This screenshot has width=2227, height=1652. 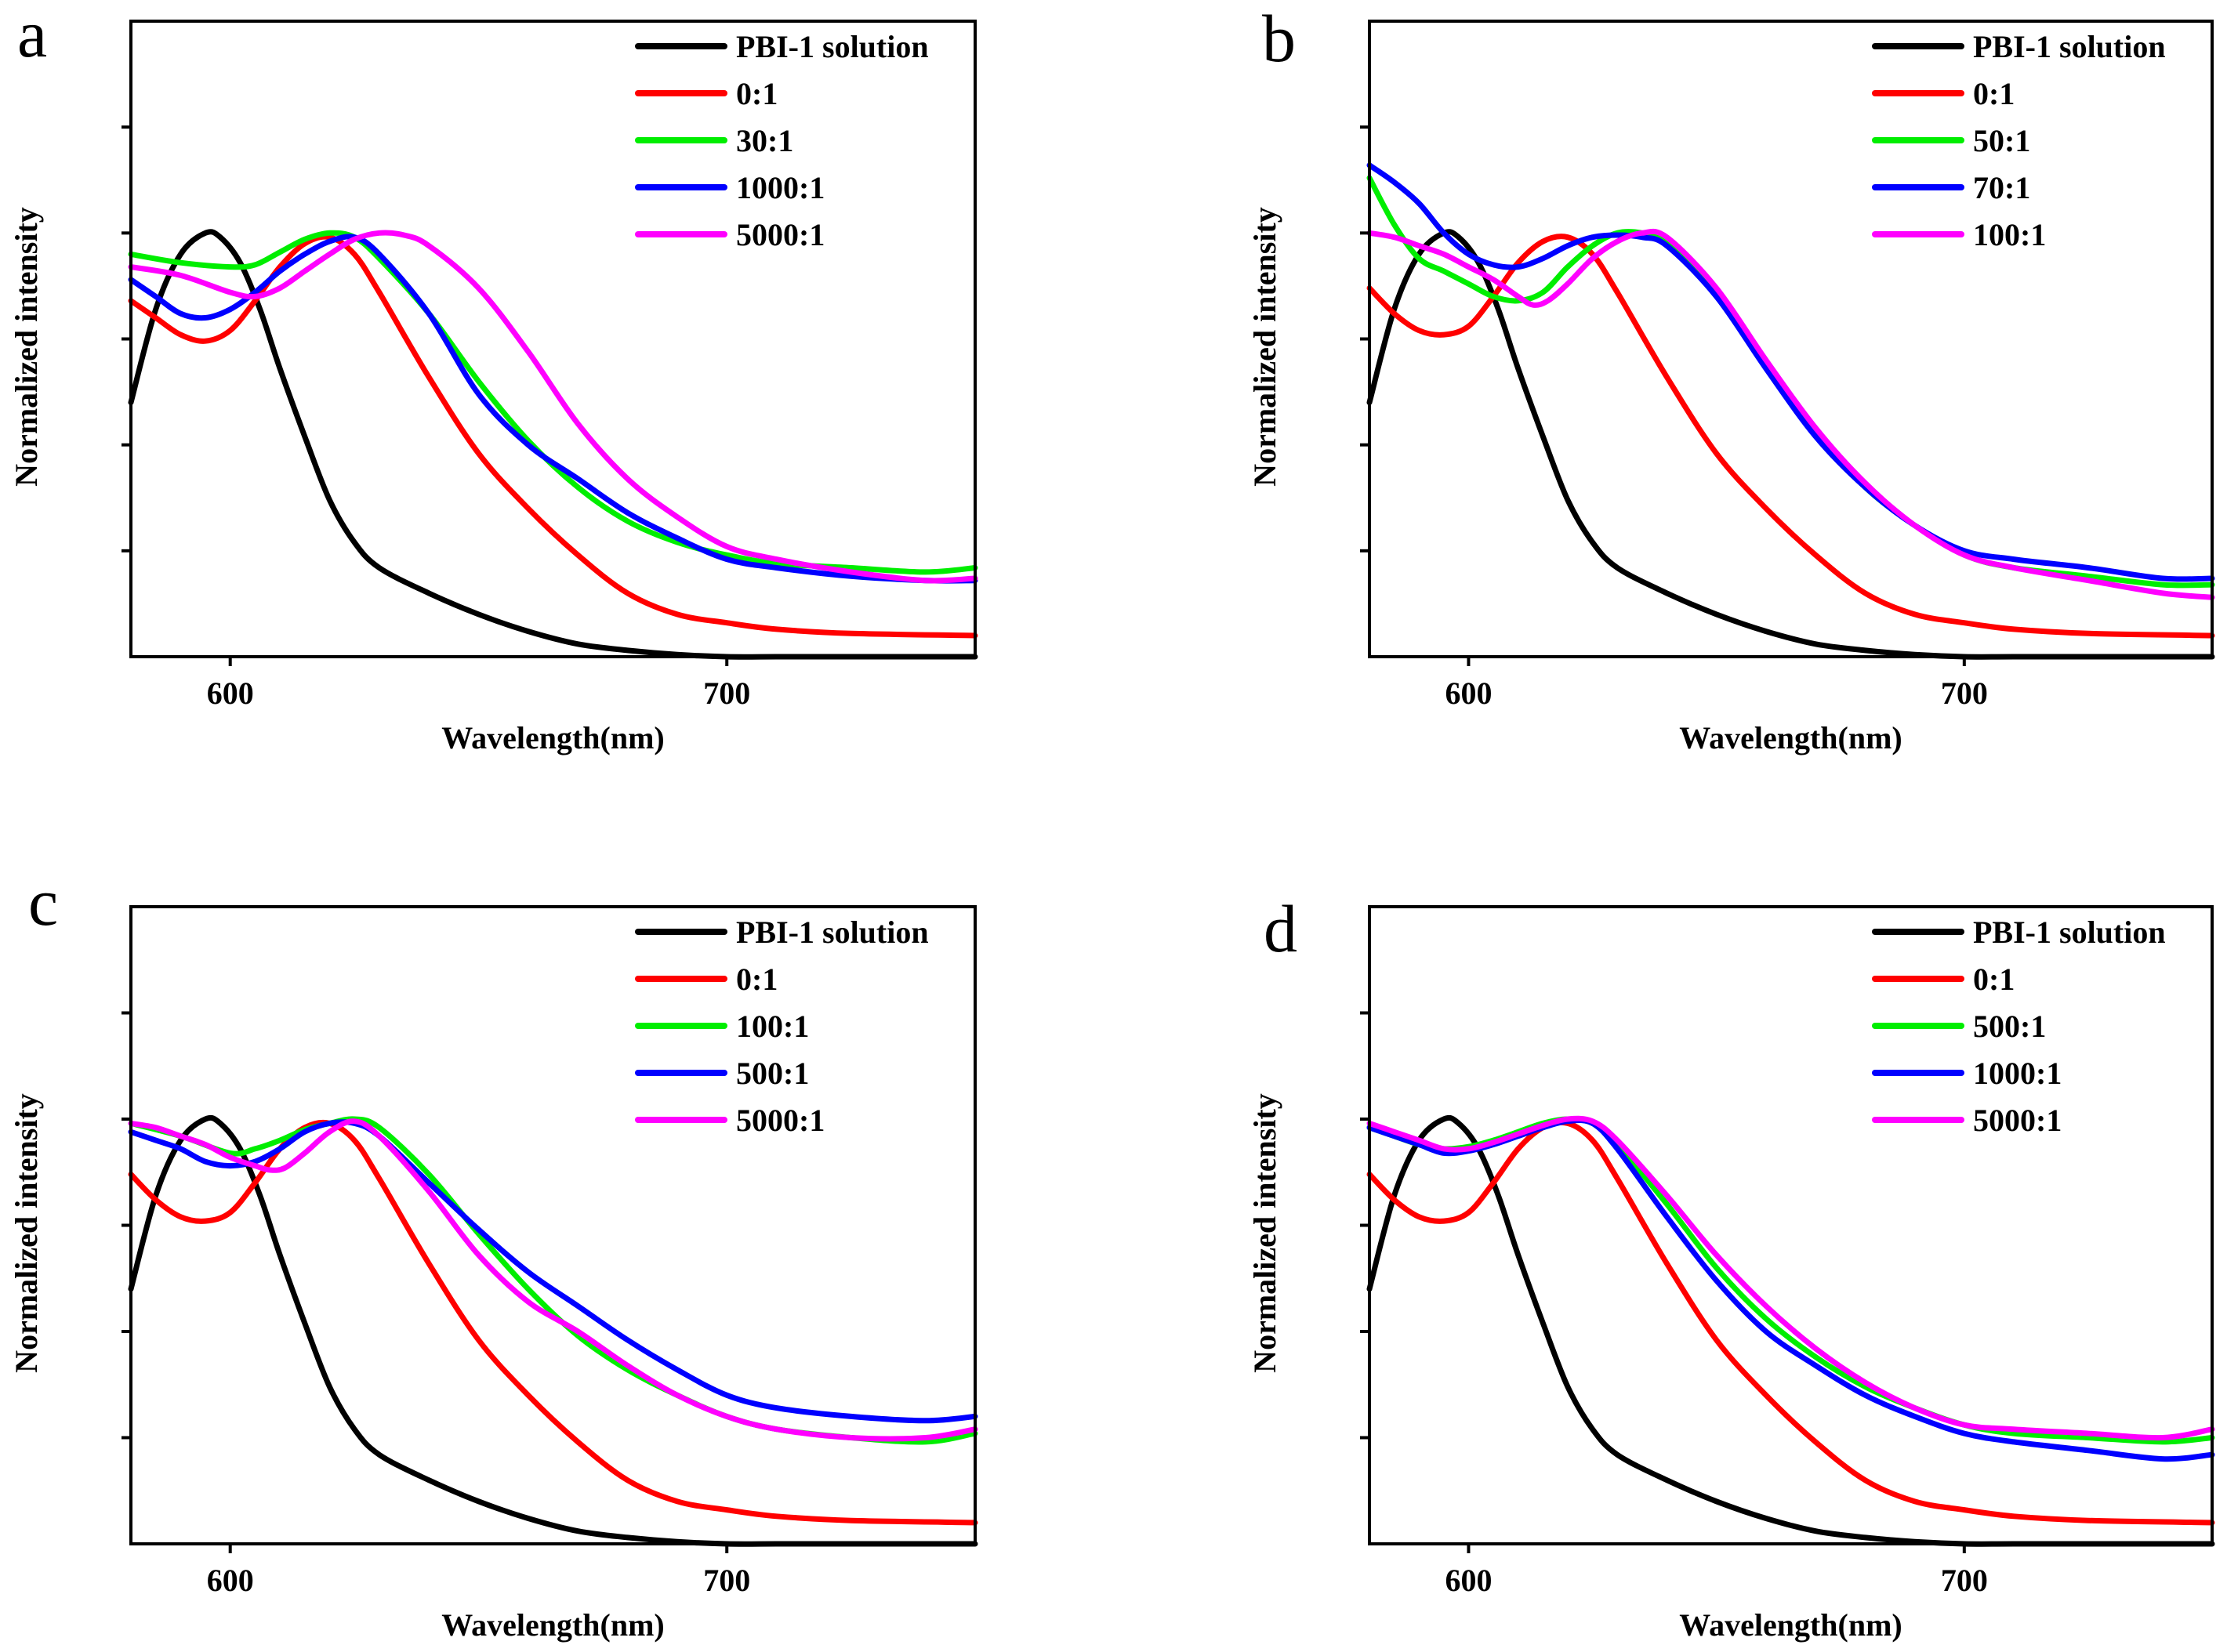 What do you see at coordinates (1281, 928) in the screenshot?
I see `panel-letter: d` at bounding box center [1281, 928].